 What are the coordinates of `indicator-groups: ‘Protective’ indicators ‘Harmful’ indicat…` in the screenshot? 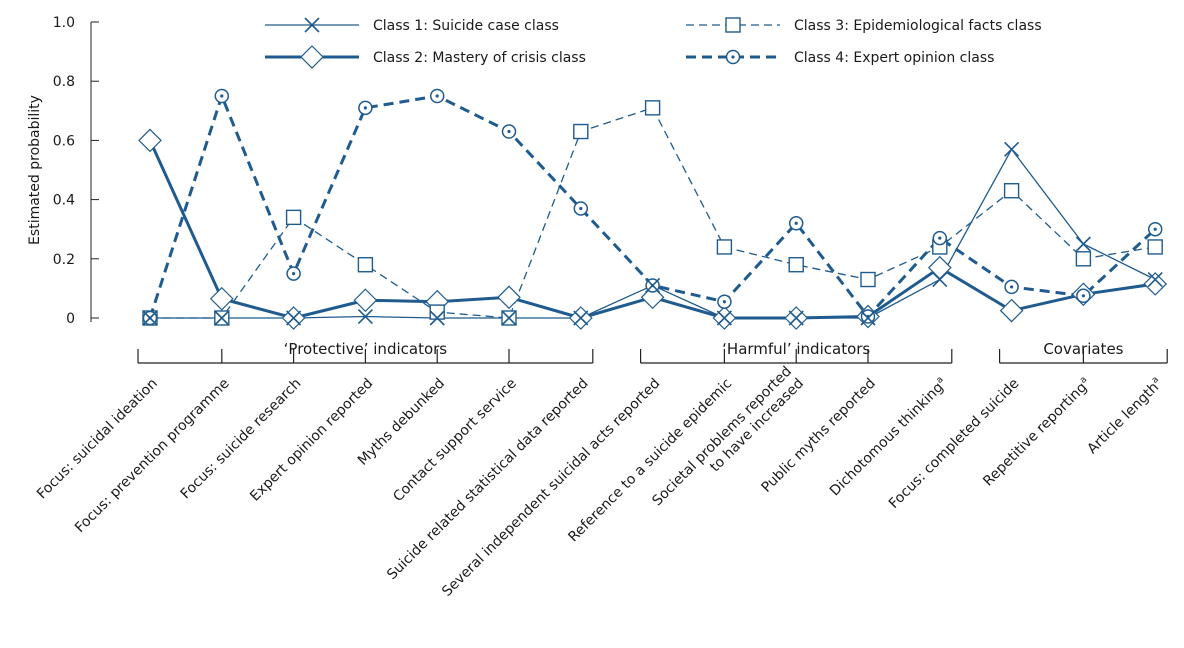 It's located at (652, 352).